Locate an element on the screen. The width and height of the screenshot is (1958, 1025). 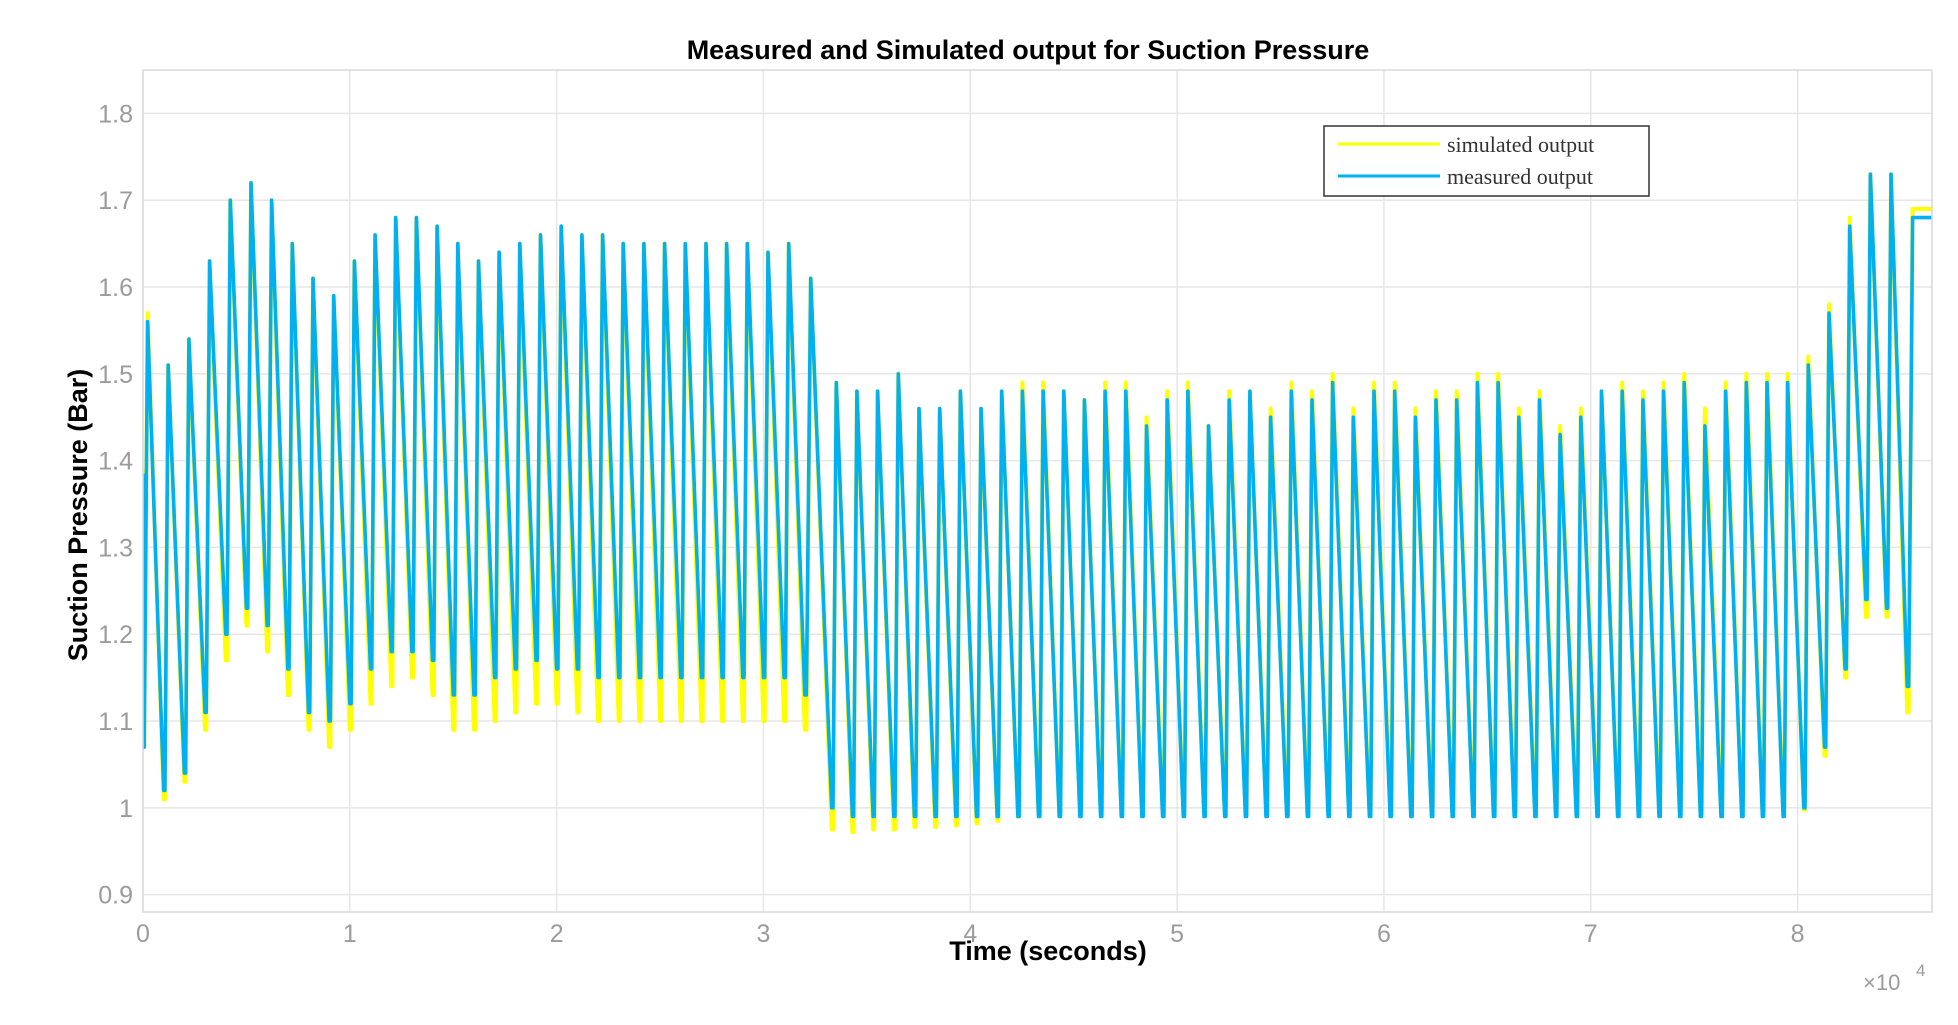
y-tick-label: 1.7 is located at coordinates (115, 201).